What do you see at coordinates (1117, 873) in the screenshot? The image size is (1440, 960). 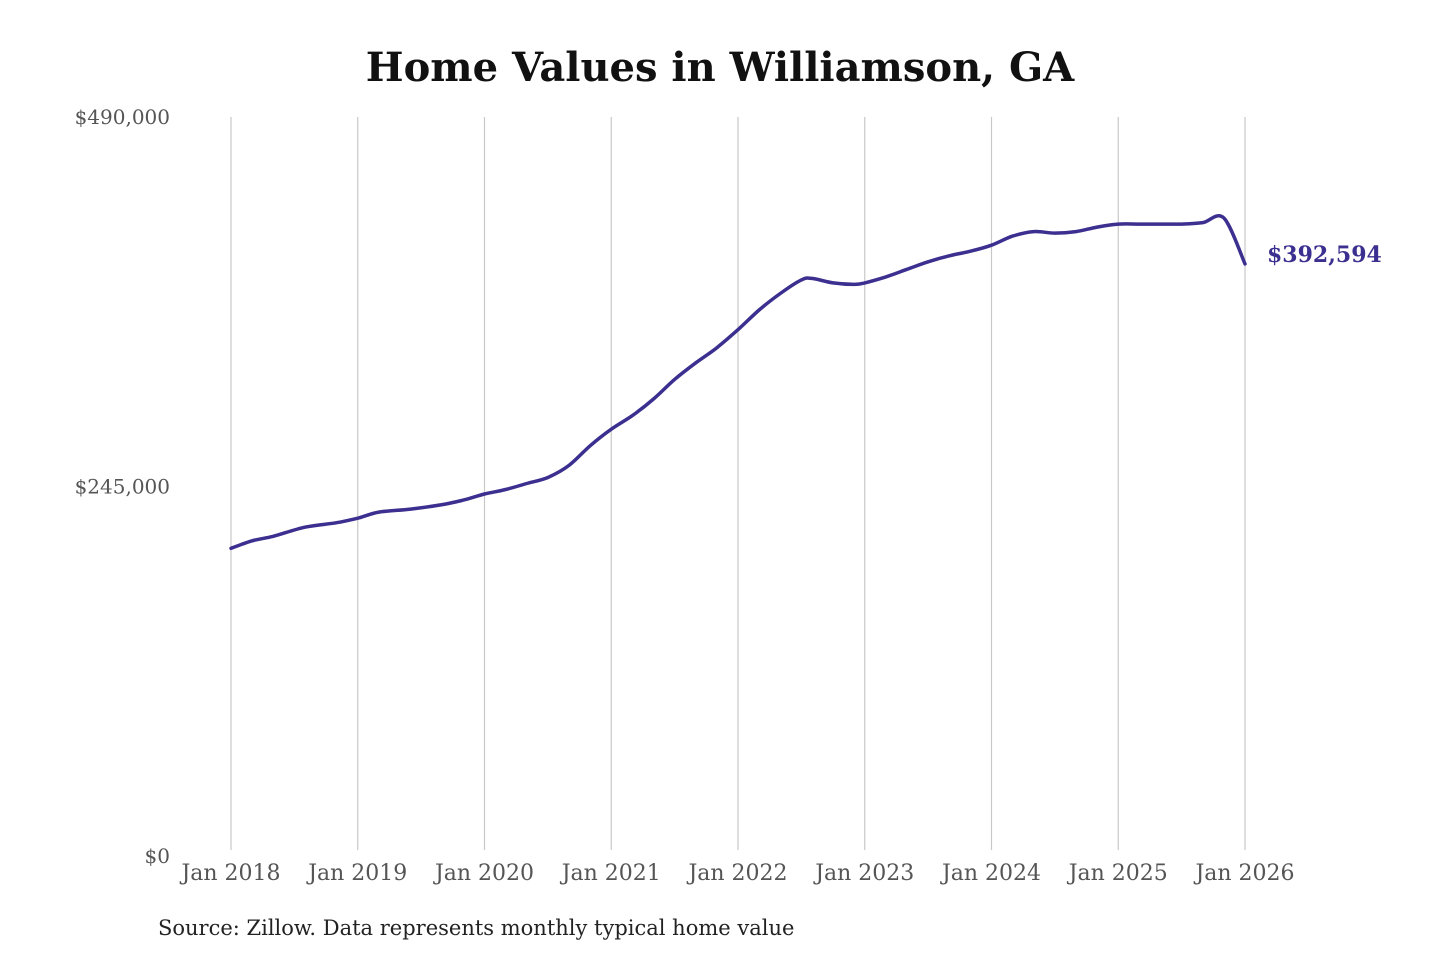 I see `x-tick-label: Jan 2025` at bounding box center [1117, 873].